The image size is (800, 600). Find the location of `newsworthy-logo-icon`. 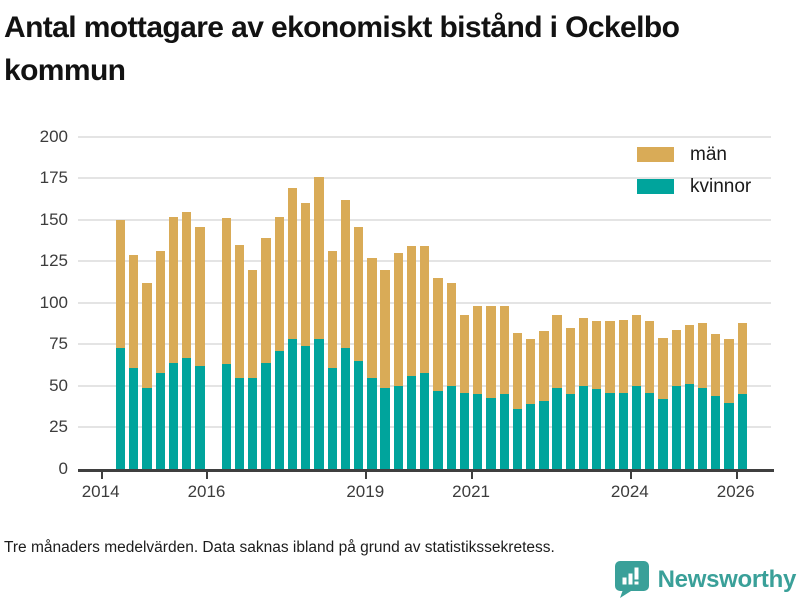

newsworthy-logo-icon is located at coordinates (631, 579).